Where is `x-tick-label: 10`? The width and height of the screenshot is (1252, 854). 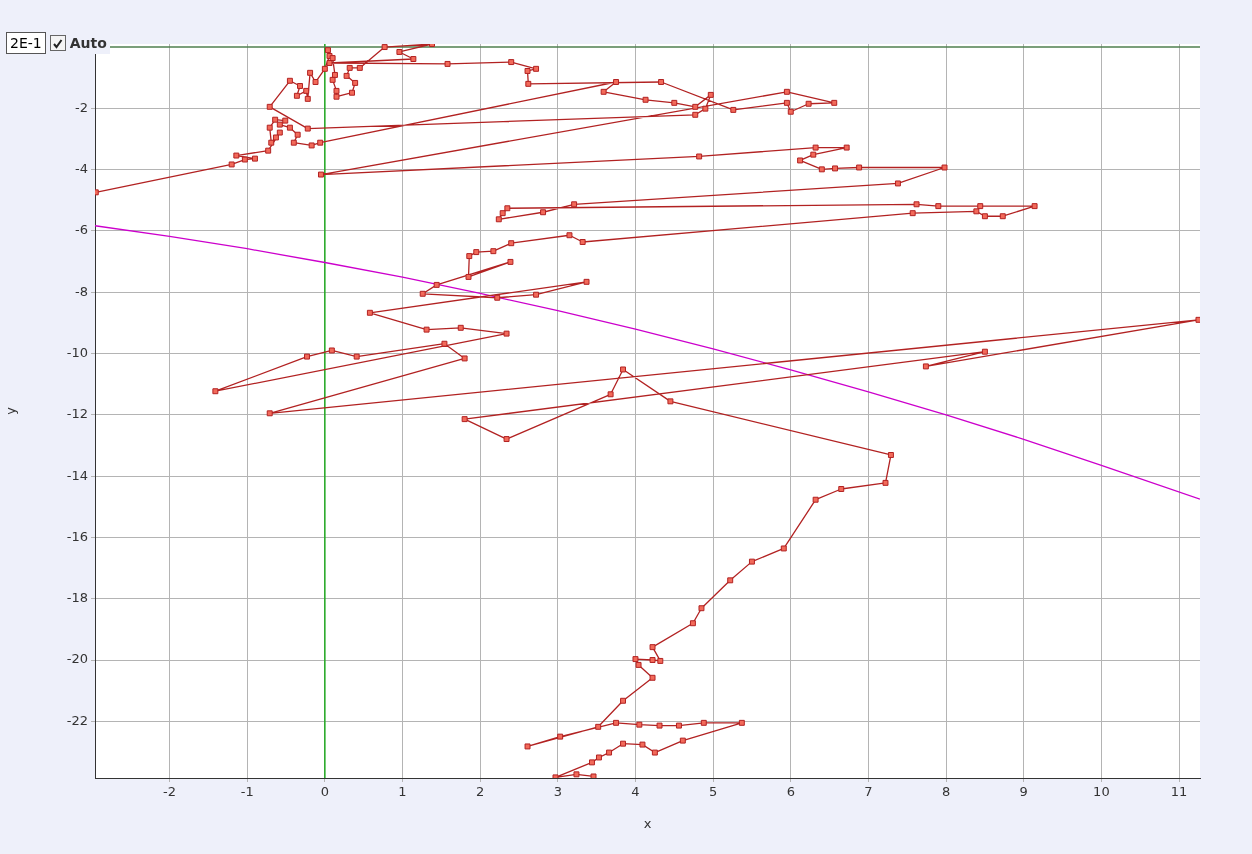 x-tick-label: 10 is located at coordinates (1101, 792).